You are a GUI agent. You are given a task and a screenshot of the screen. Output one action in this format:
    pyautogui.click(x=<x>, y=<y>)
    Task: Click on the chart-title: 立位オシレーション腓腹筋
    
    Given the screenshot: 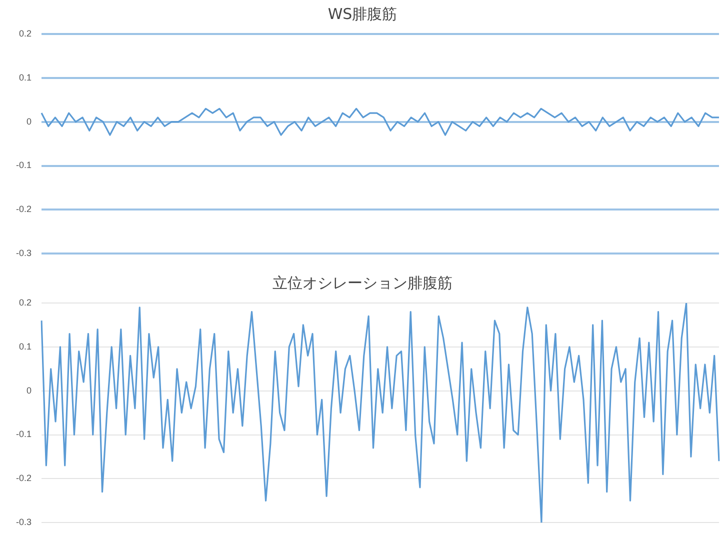 What is the action you would take?
    pyautogui.click(x=362, y=283)
    